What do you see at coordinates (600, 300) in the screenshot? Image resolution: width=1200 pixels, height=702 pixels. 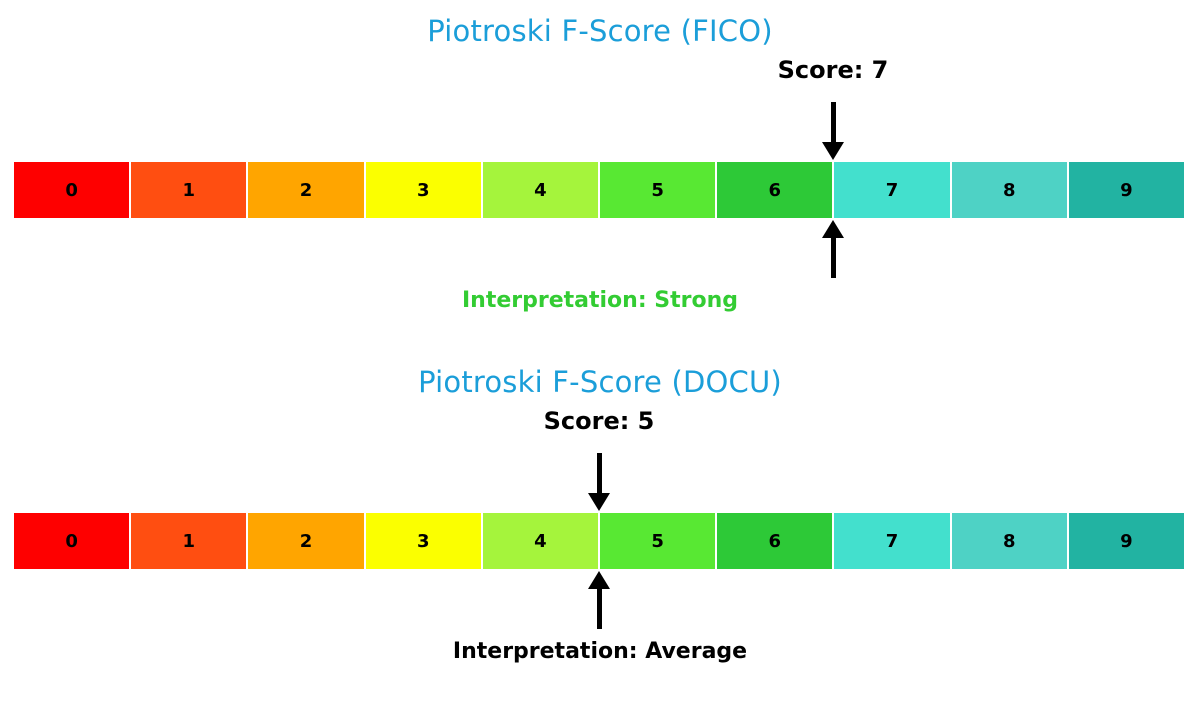 I see `interpretation-label: Interpretation: Strong` at bounding box center [600, 300].